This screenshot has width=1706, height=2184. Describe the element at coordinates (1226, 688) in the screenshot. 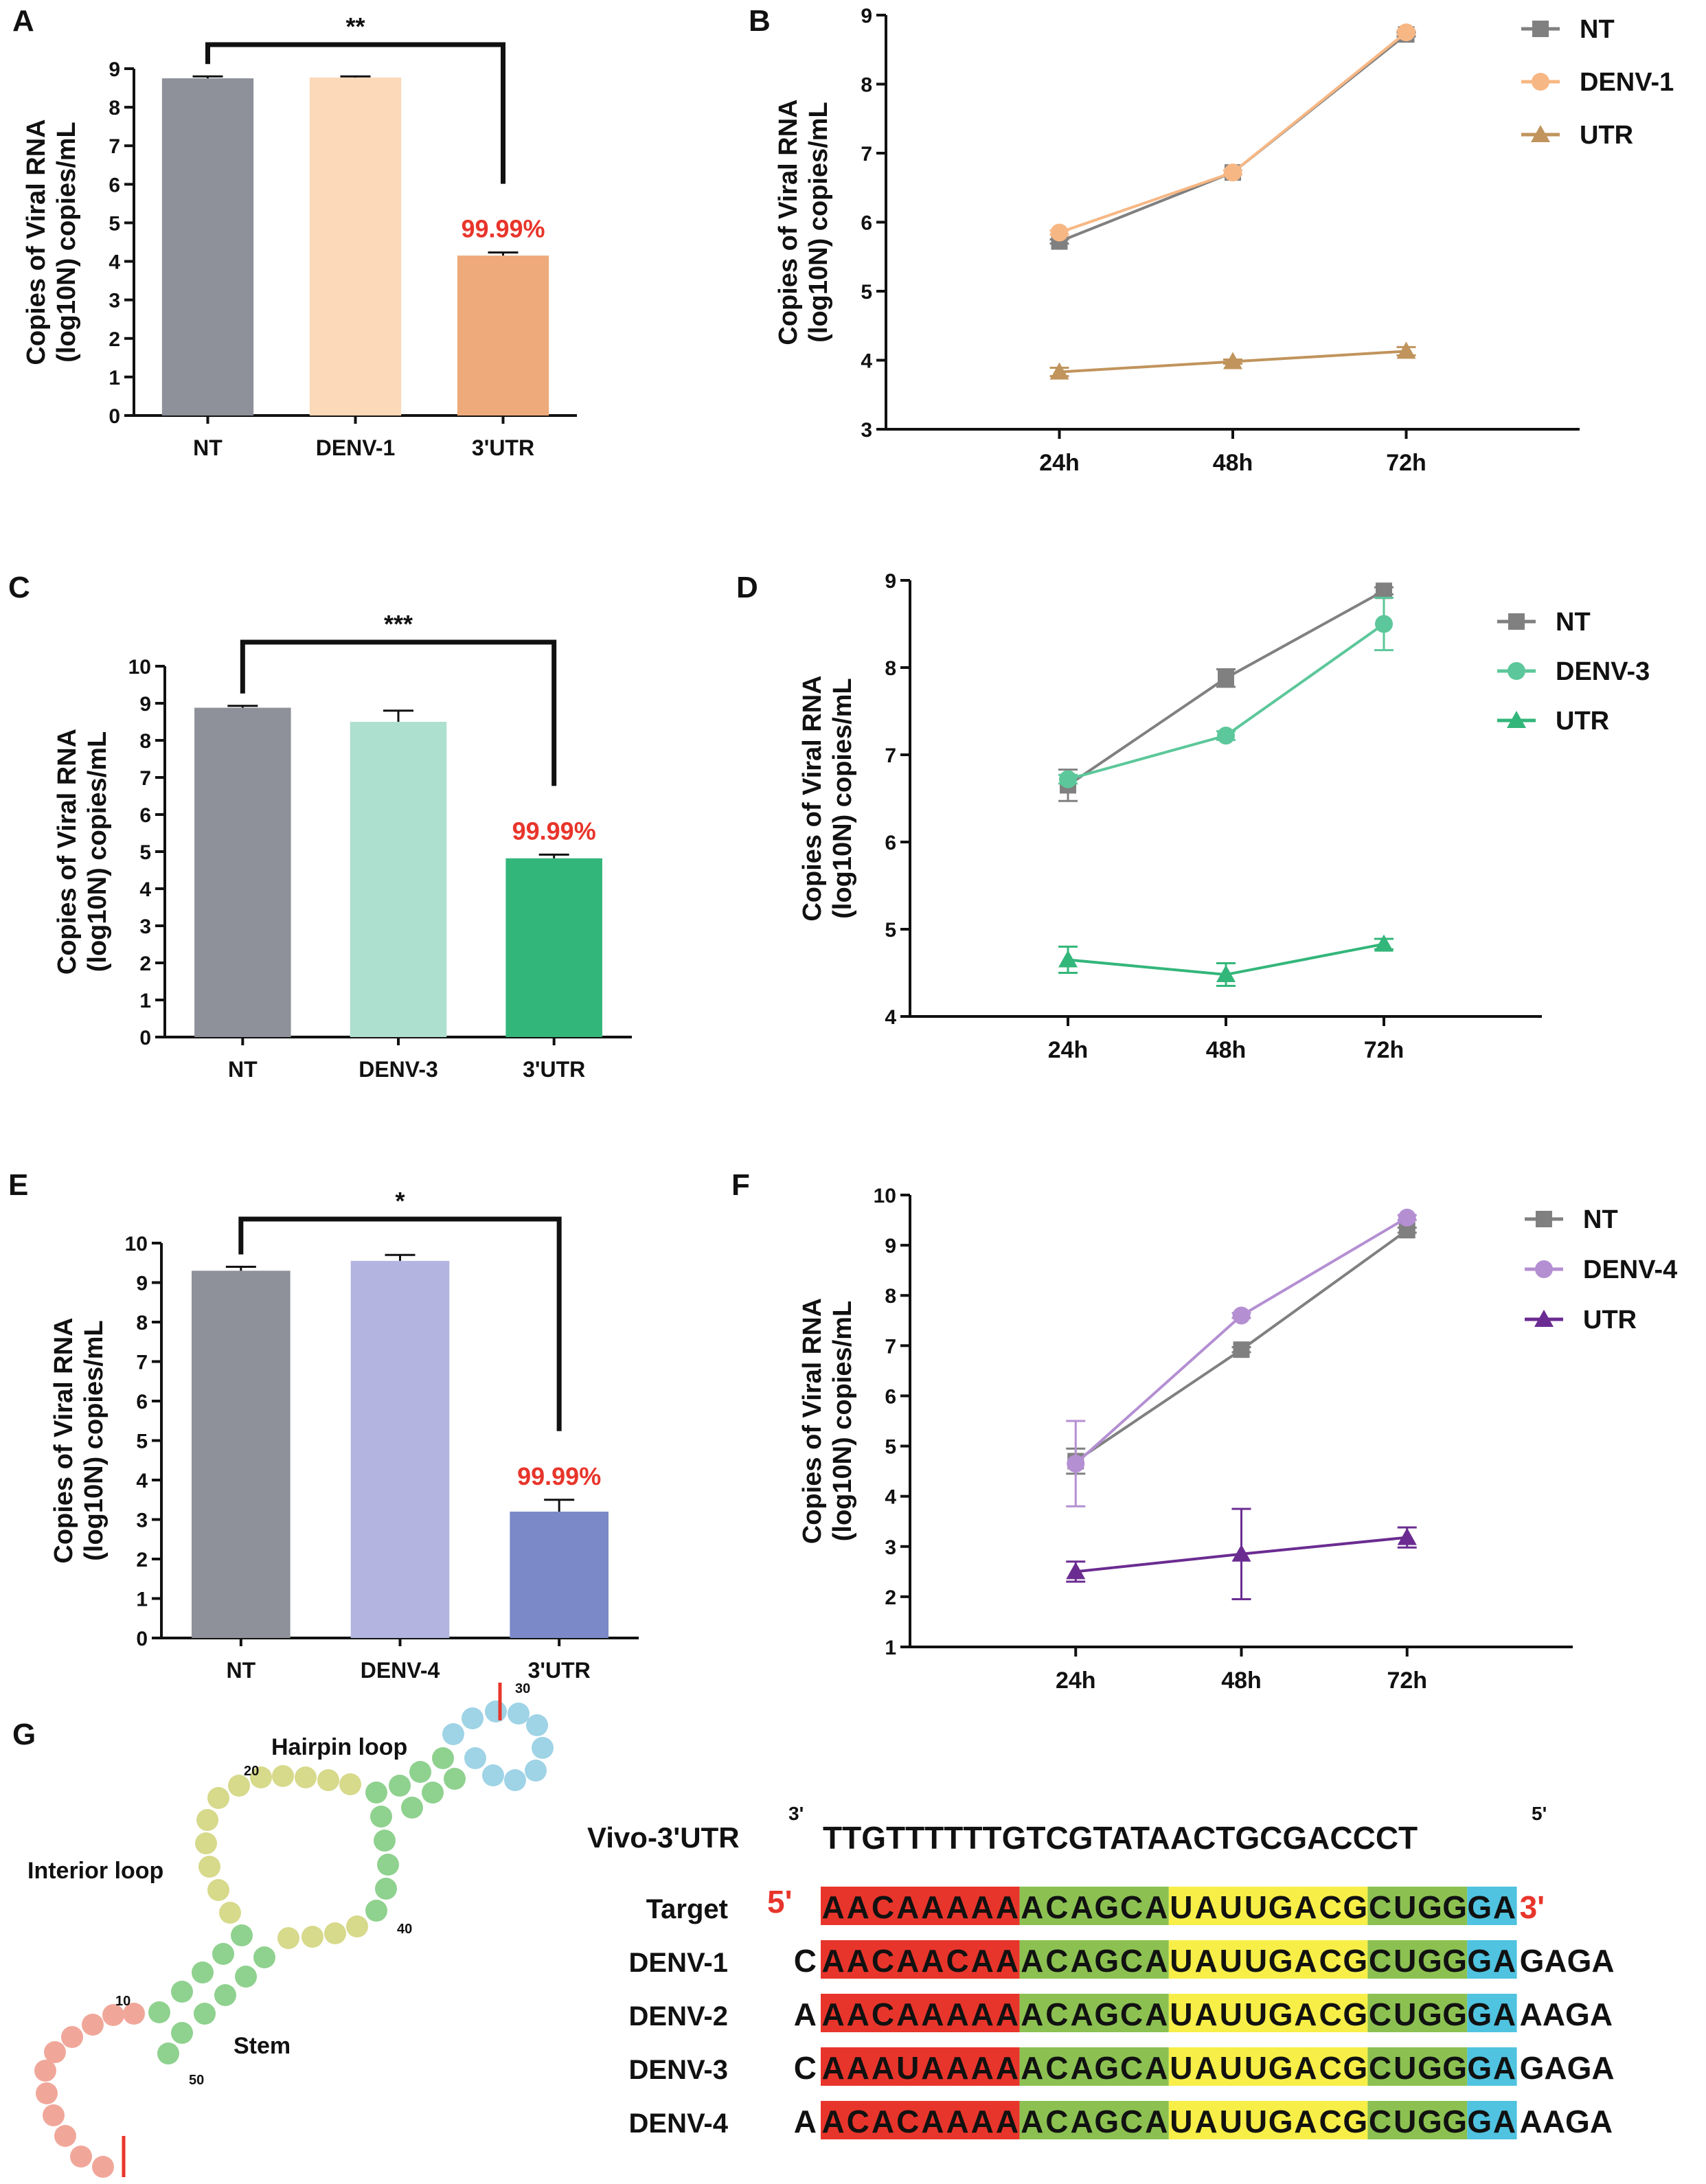

I see `series-line-nt` at that location.